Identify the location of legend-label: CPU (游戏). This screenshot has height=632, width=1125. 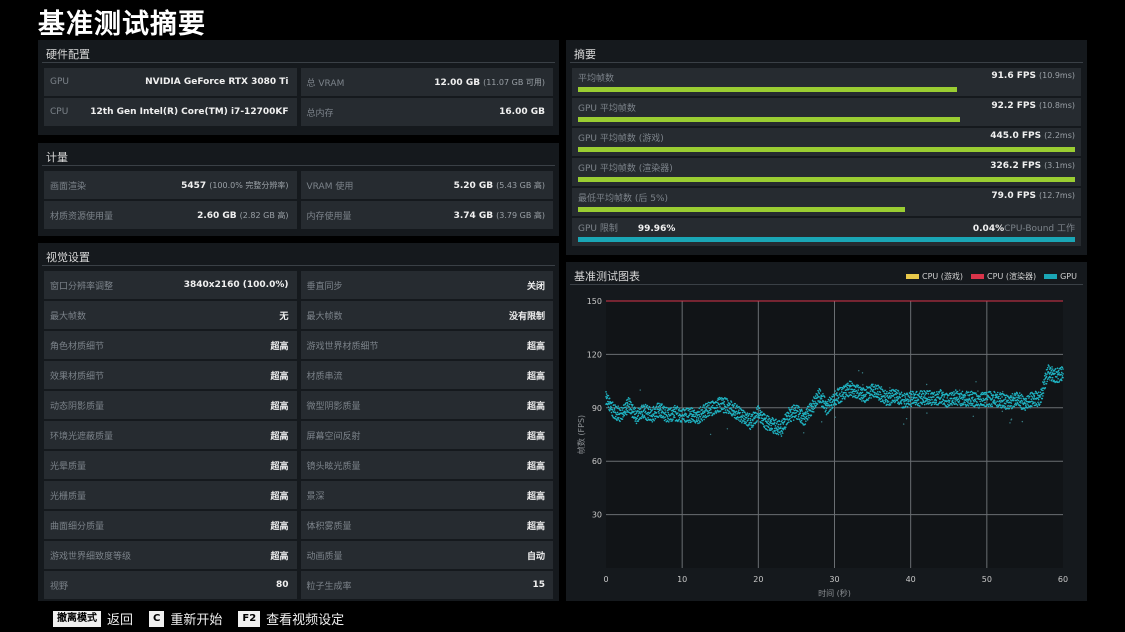
(942, 276).